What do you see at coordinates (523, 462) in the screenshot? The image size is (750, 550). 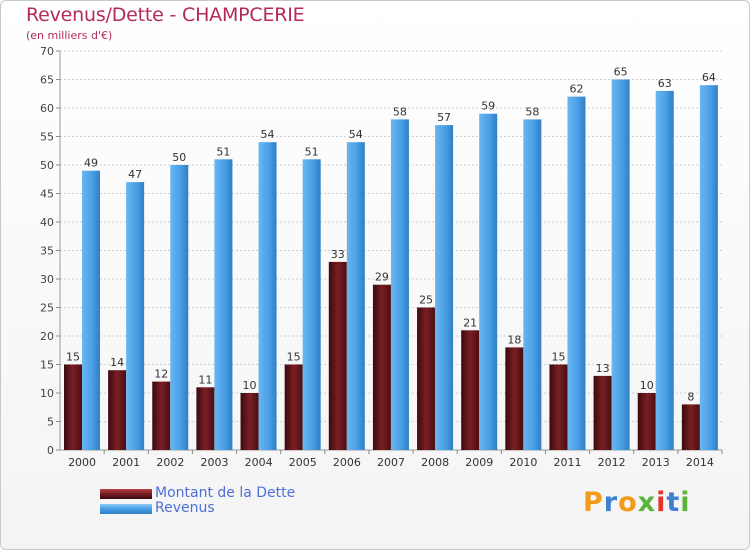 I see `x-tick-label: 2010` at bounding box center [523, 462].